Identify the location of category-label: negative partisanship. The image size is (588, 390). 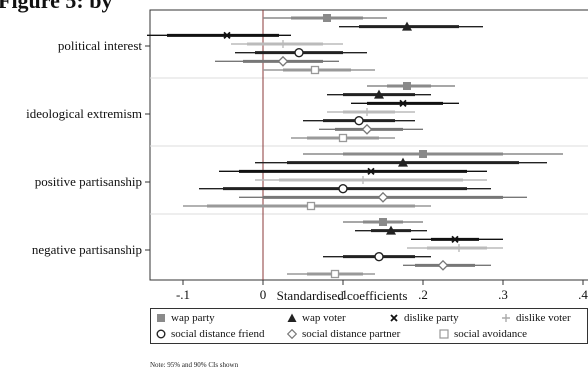
(87, 249).